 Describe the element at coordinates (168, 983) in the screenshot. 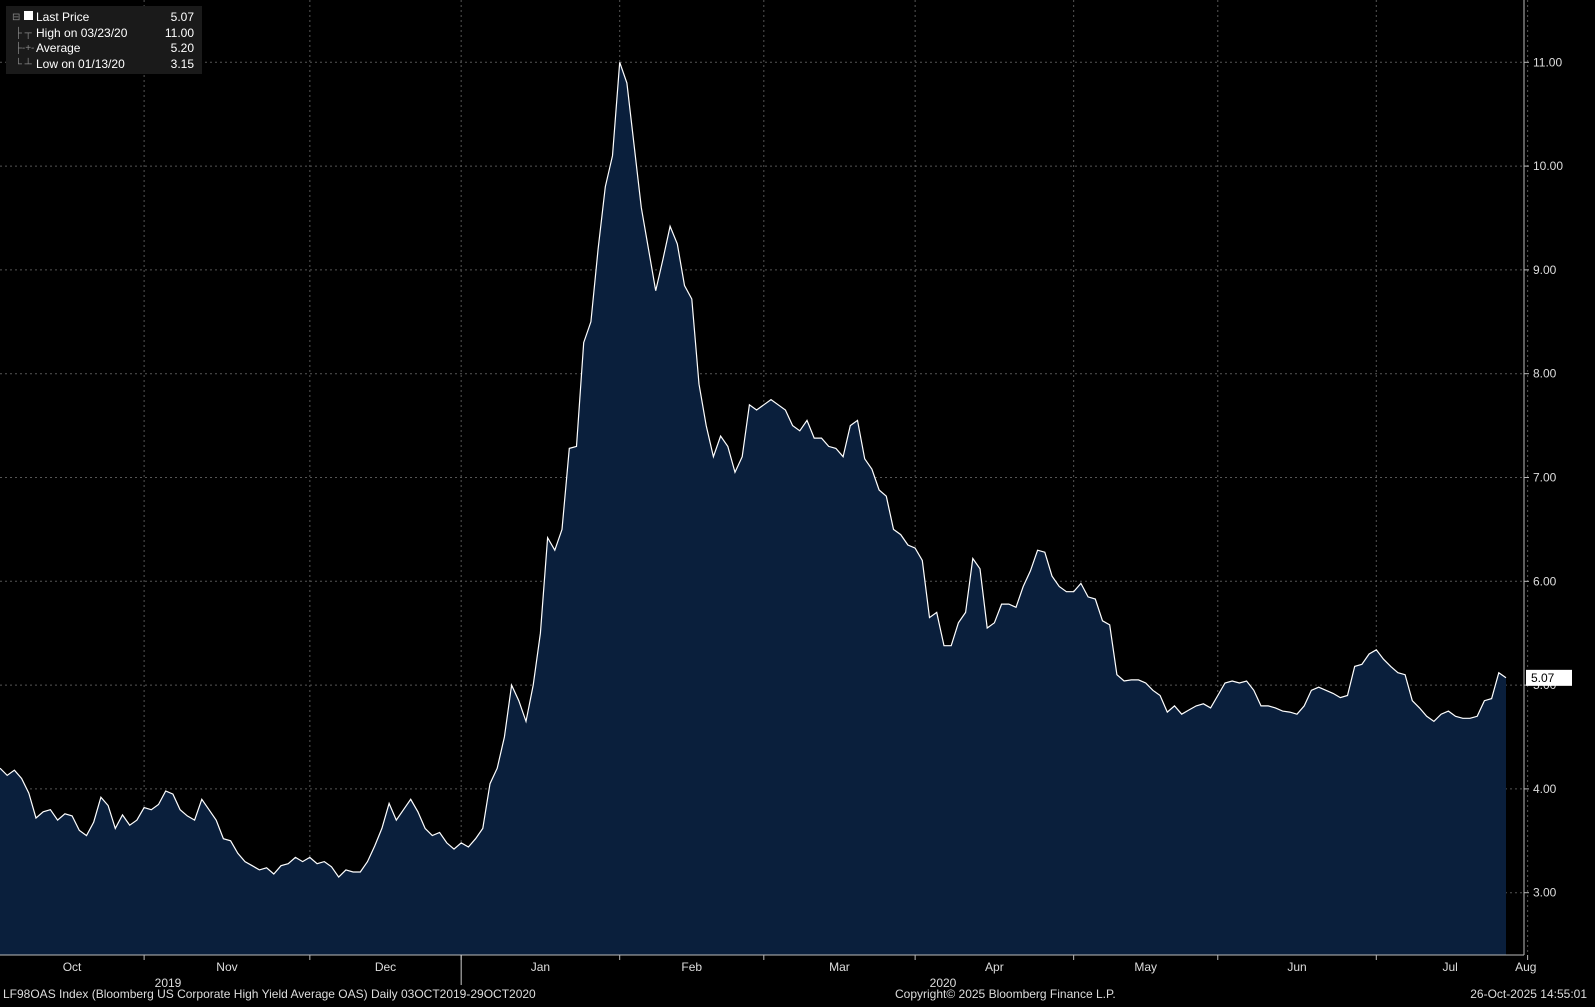

I see `year-label: 2019` at that location.